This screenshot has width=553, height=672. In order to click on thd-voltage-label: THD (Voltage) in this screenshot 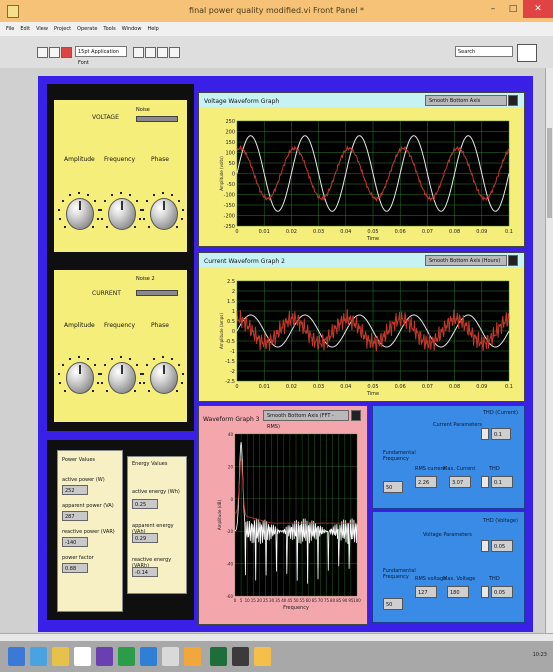, I will do `click(500, 521)`.